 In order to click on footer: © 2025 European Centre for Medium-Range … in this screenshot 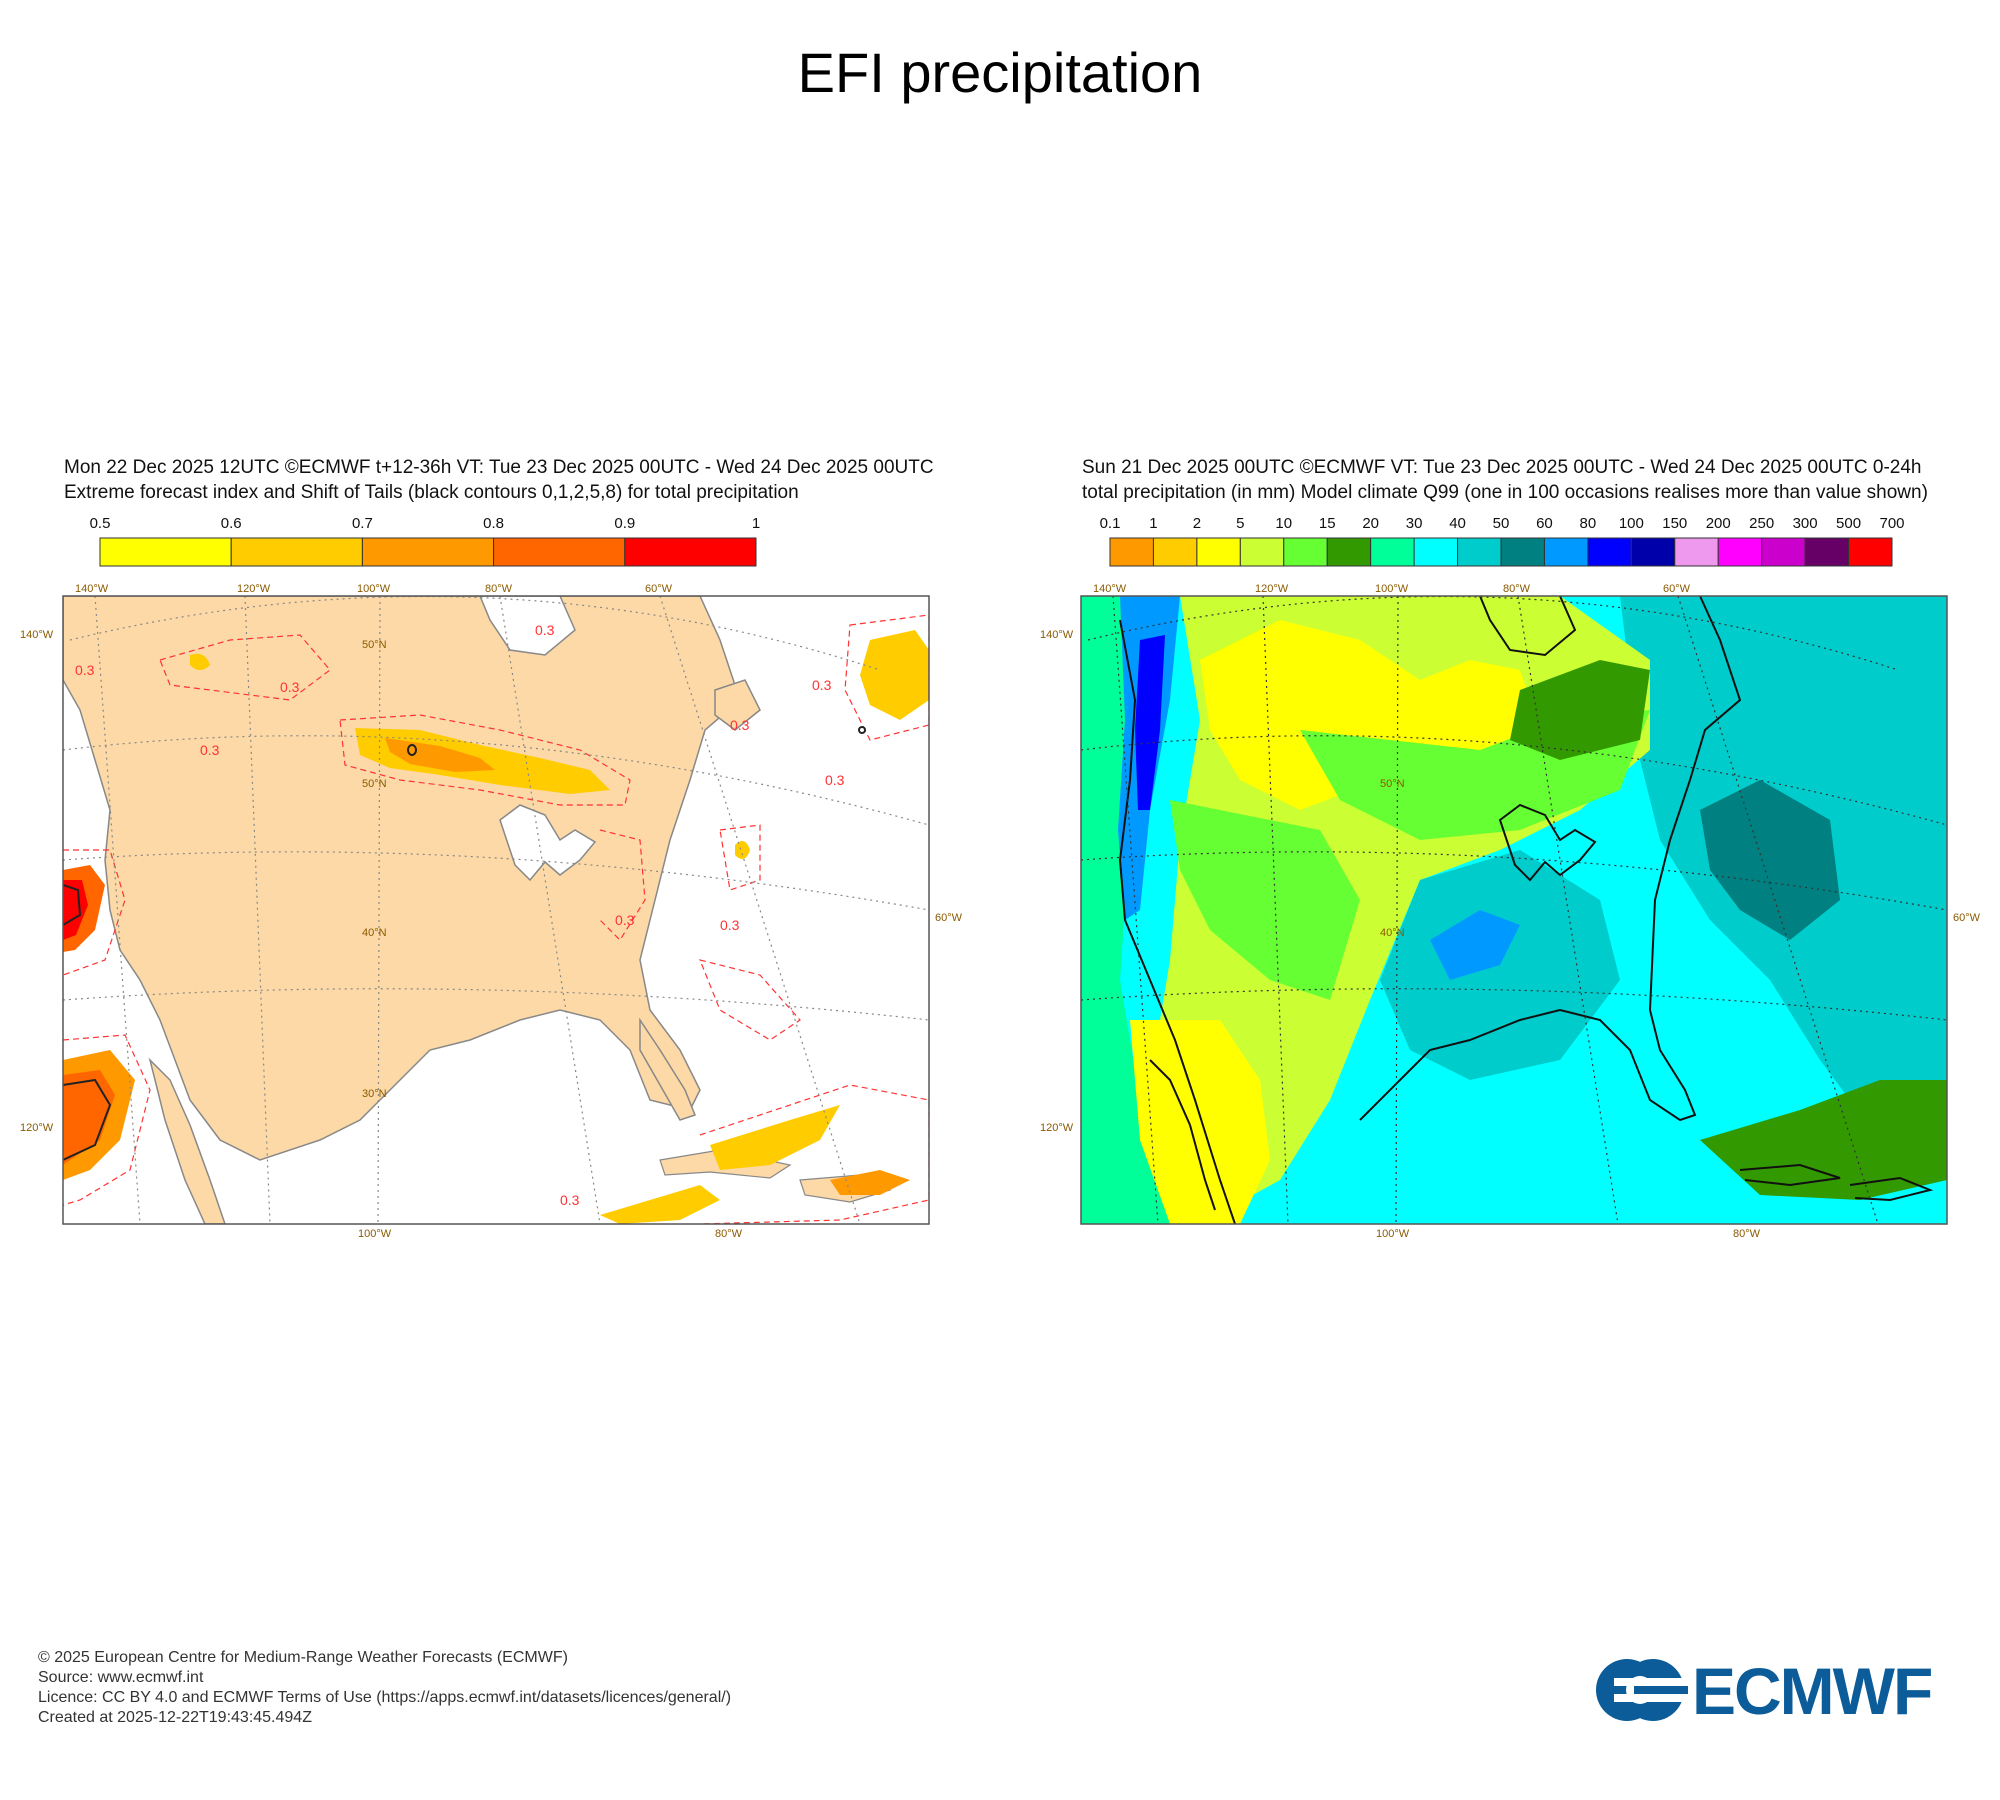, I will do `click(384, 1688)`.